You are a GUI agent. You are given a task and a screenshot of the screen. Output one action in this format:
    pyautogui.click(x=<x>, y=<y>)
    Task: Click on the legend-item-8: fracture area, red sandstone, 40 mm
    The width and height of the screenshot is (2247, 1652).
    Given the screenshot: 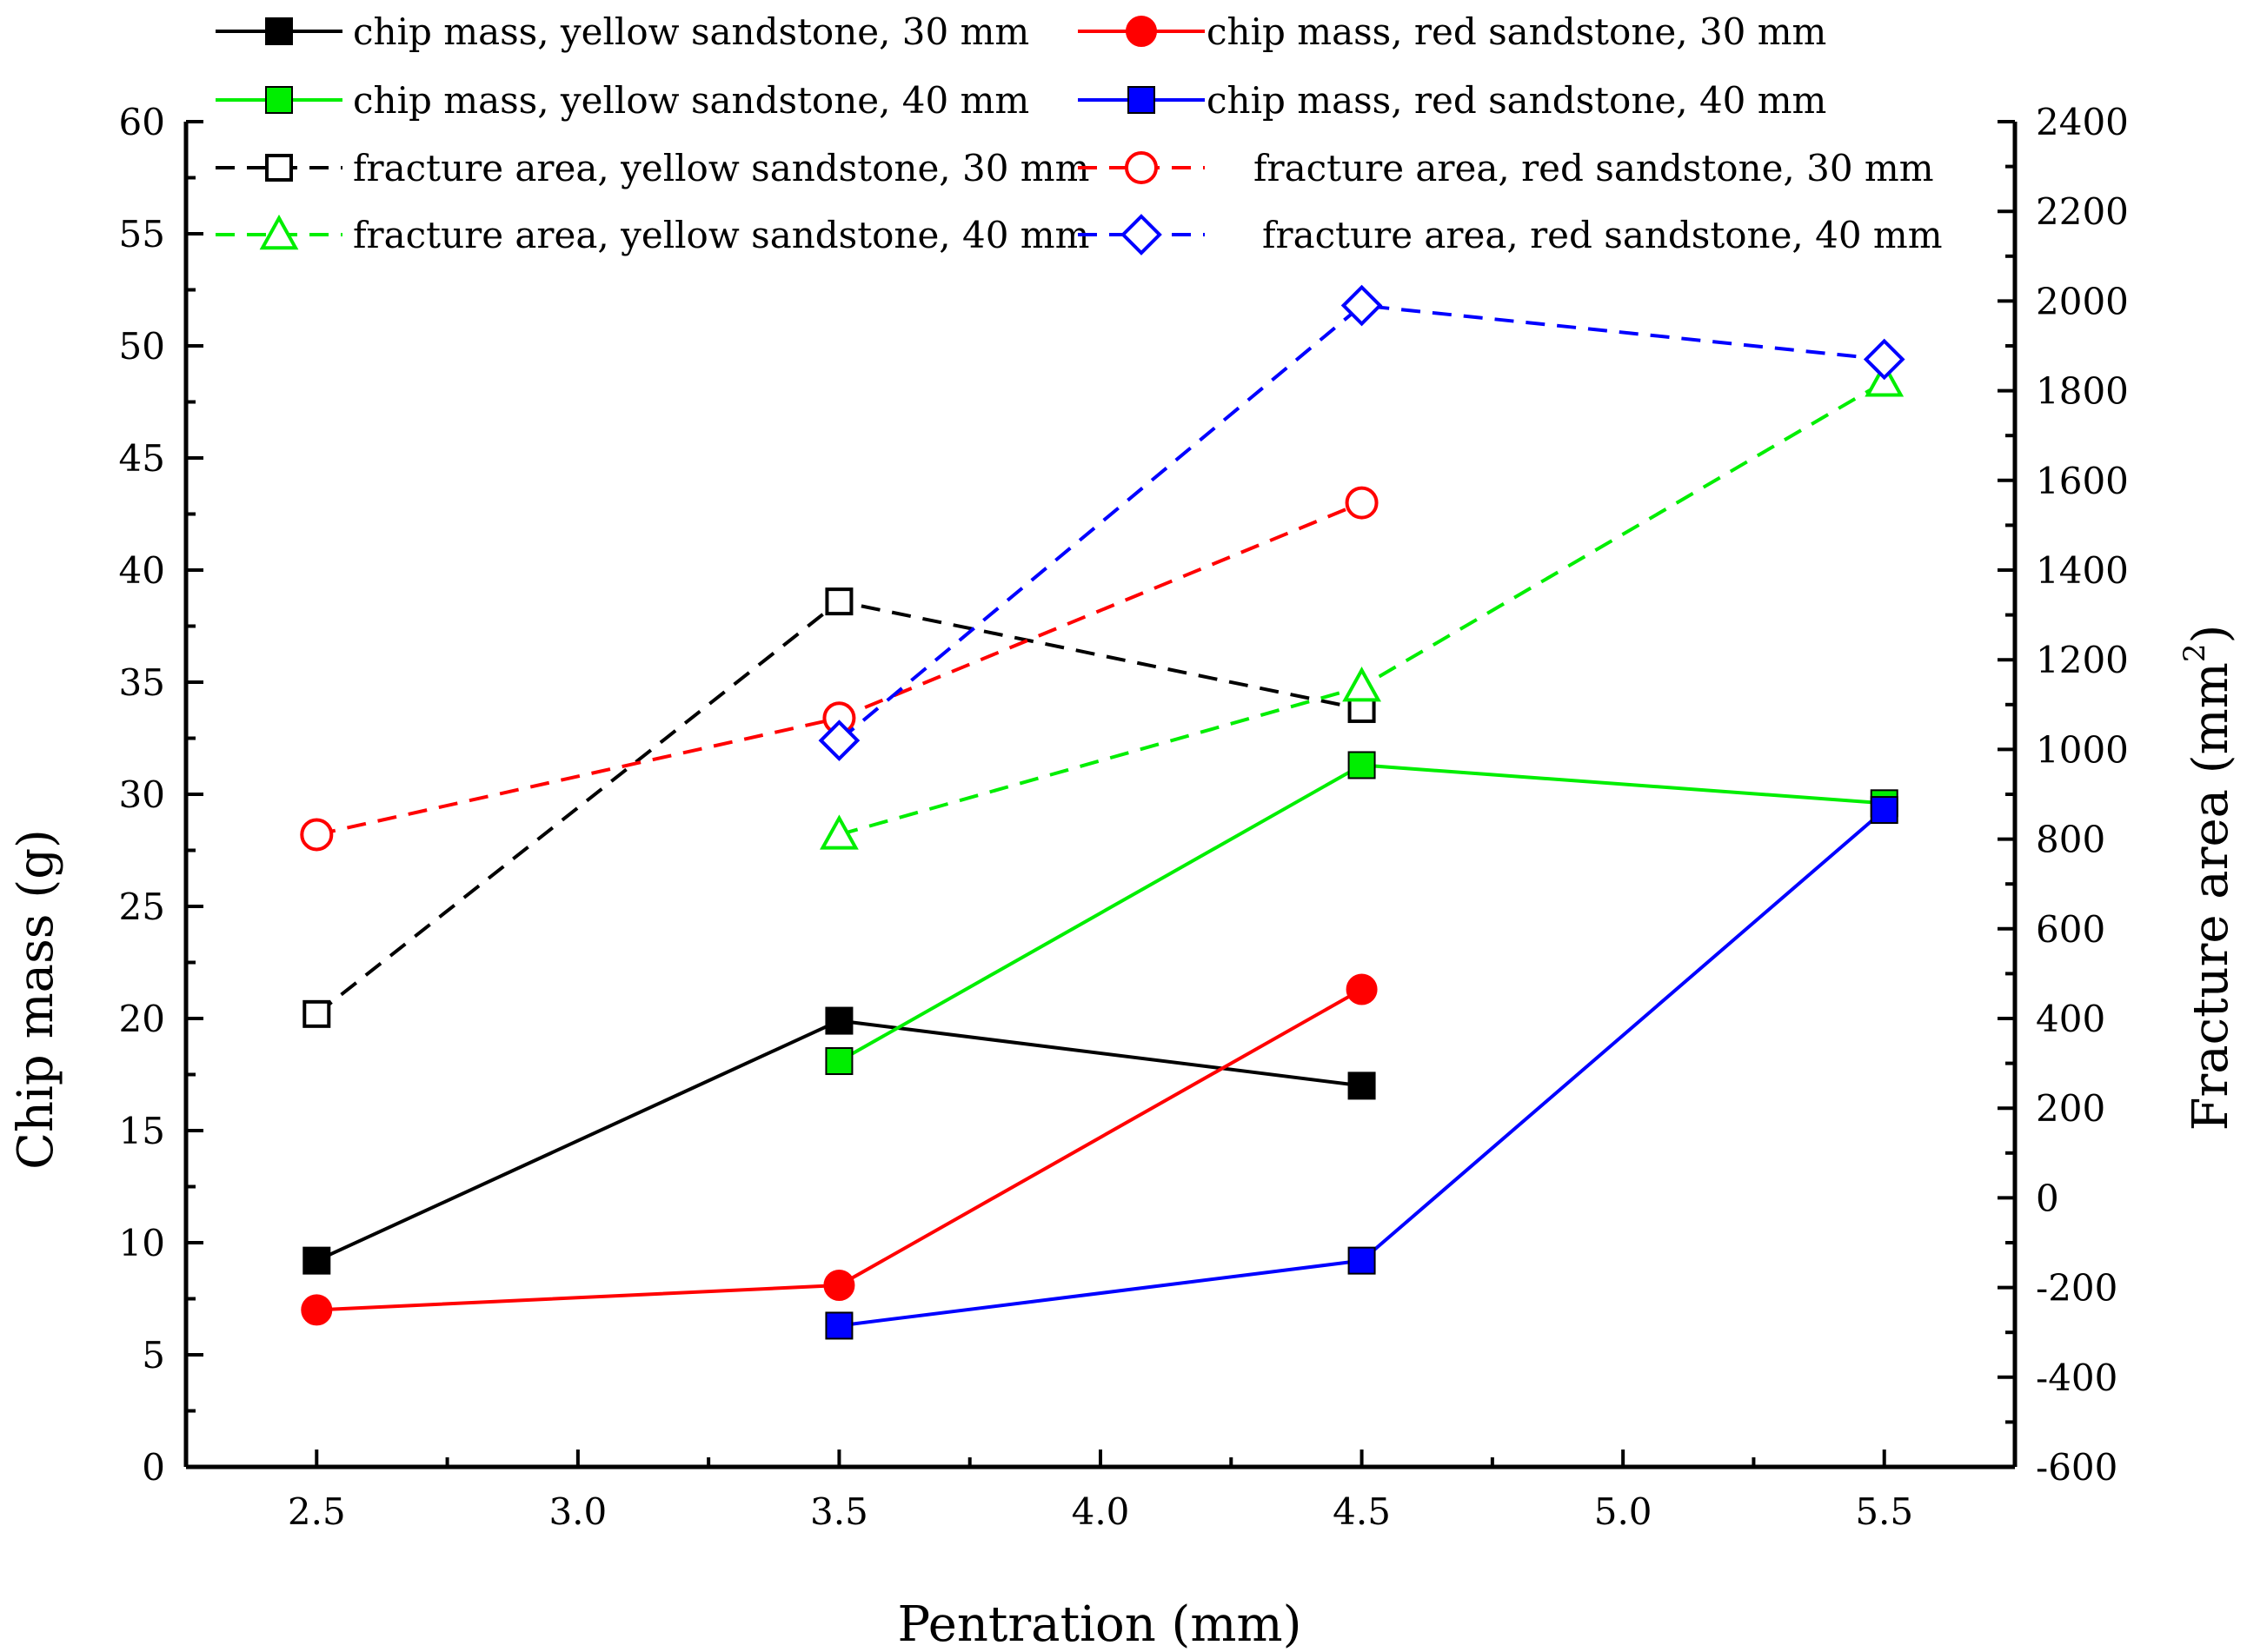 What is the action you would take?
    pyautogui.click(x=1510, y=235)
    